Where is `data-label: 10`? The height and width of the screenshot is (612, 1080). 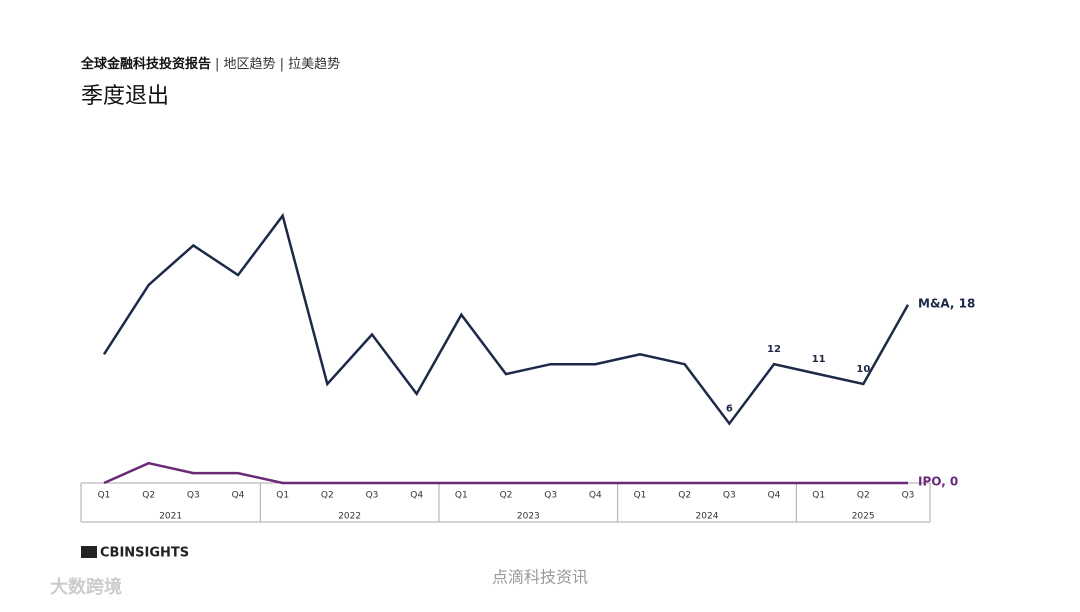
data-label: 10 is located at coordinates (863, 369).